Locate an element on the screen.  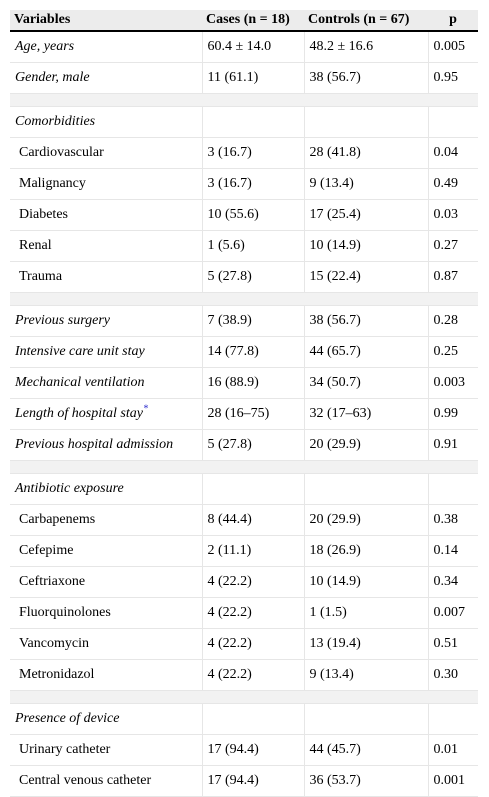
p-value: 0.005 is located at coordinates (453, 47).